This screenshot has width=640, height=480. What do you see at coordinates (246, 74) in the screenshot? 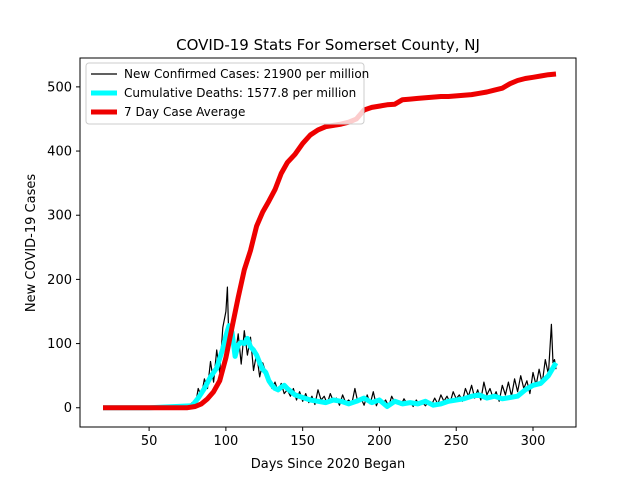
I see `legend-label-new-cases: New Confirmed Cases: 21900 per million` at bounding box center [246, 74].